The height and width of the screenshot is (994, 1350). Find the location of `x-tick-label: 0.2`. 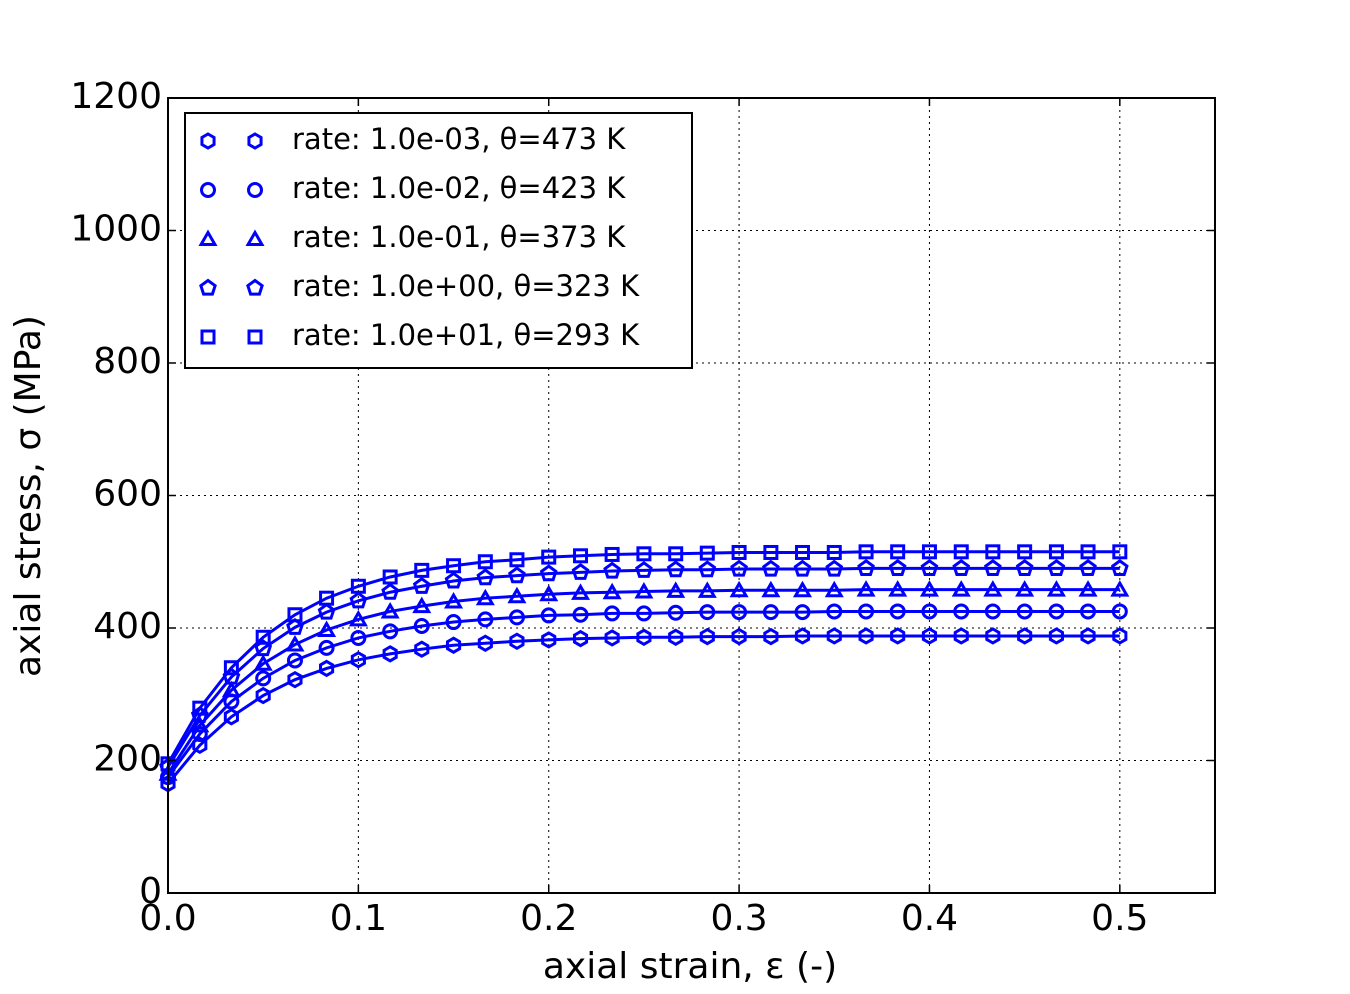

x-tick-label: 0.2 is located at coordinates (548, 918).